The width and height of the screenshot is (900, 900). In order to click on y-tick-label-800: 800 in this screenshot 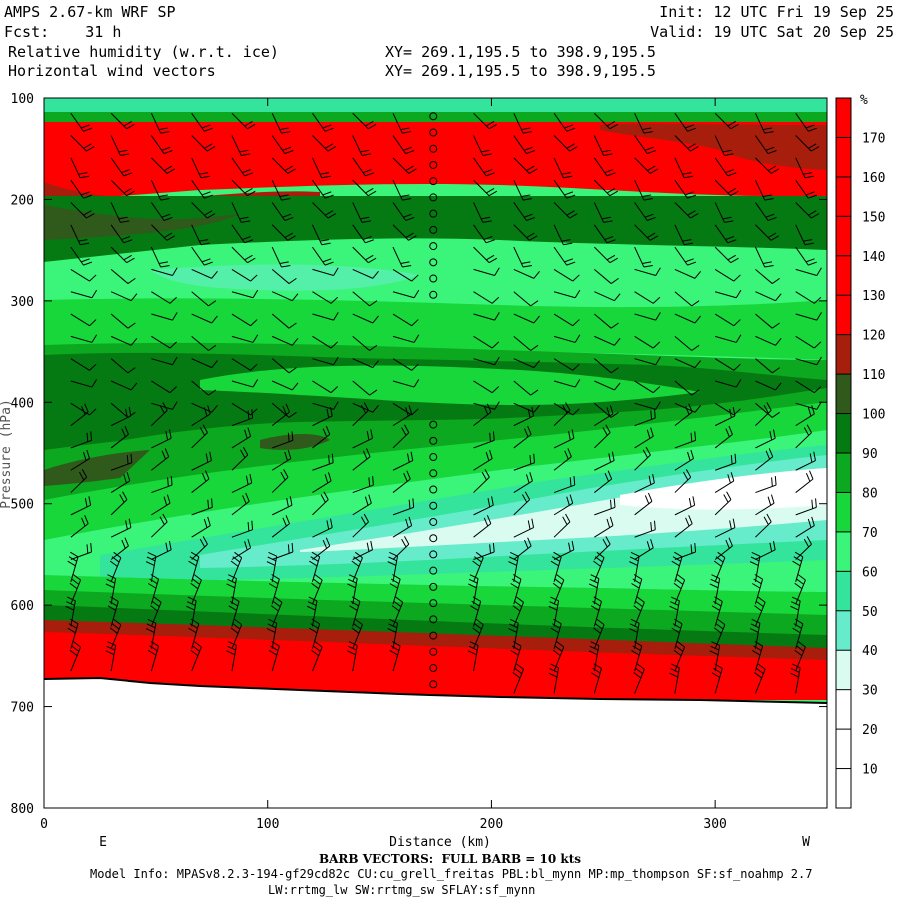, I will do `click(22, 809)`.